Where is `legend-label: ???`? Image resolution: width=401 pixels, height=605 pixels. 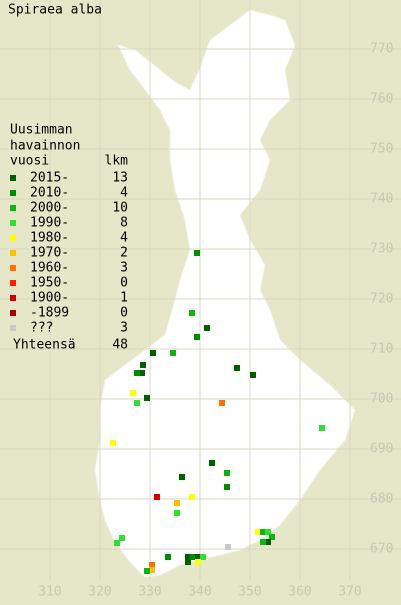
legend-label: ??? is located at coordinates (41, 328).